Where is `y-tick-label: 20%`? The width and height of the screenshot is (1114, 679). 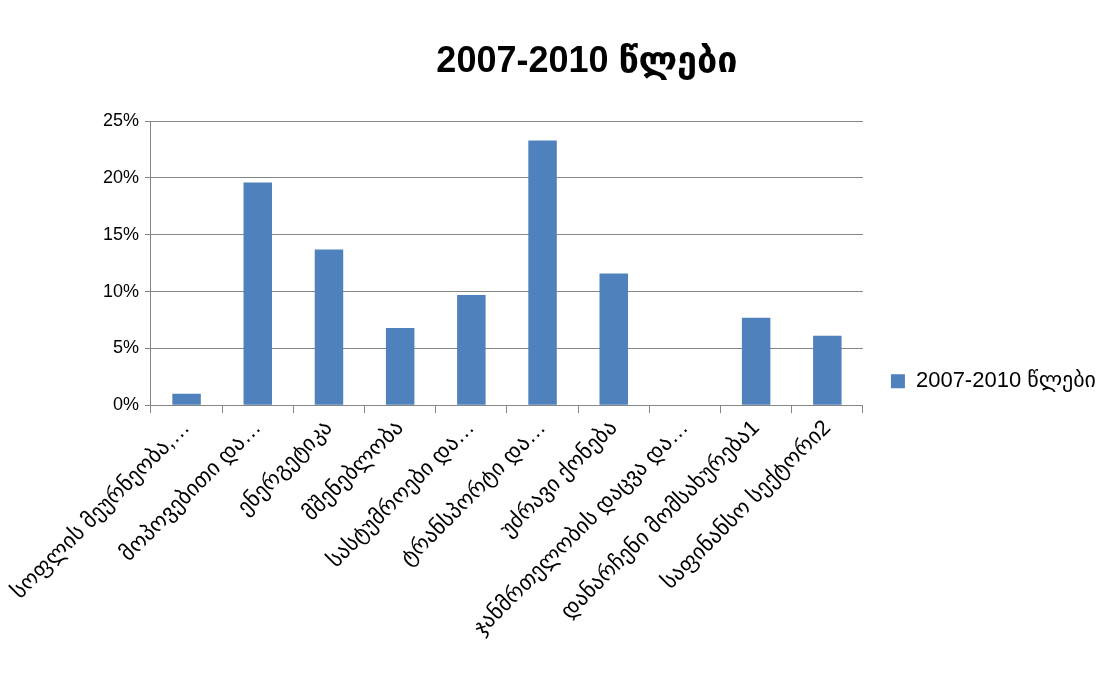
y-tick-label: 20% is located at coordinates (120, 176).